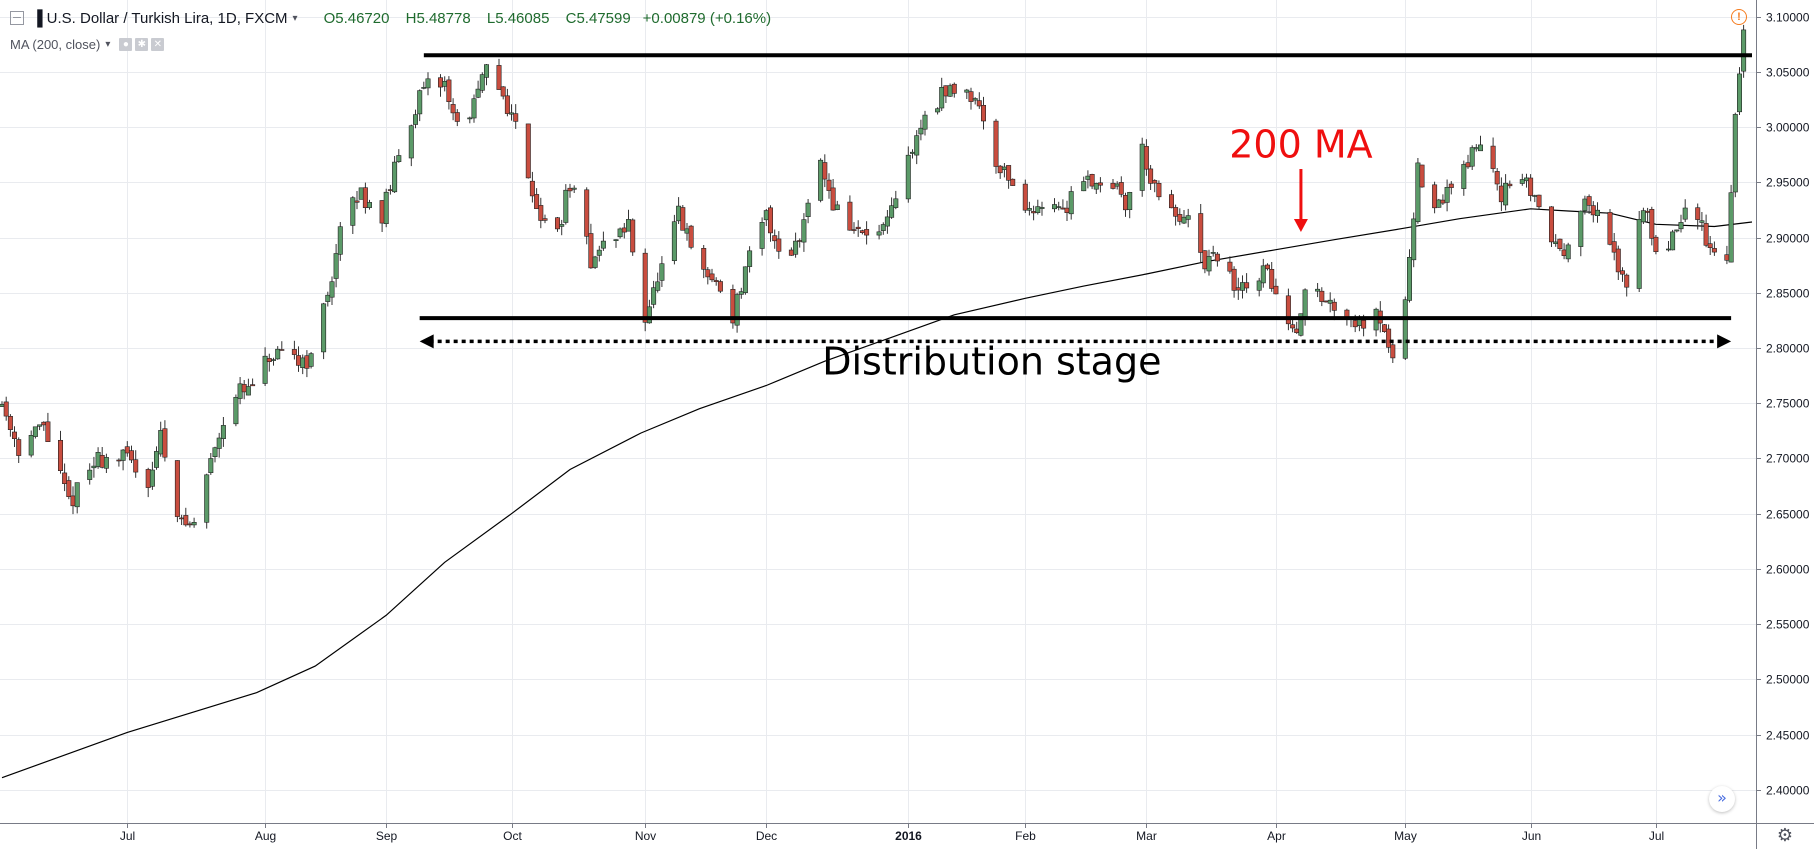 Image resolution: width=1814 pixels, height=849 pixels. Describe the element at coordinates (126, 44) in the screenshot. I see `eye-icon: ●` at that location.